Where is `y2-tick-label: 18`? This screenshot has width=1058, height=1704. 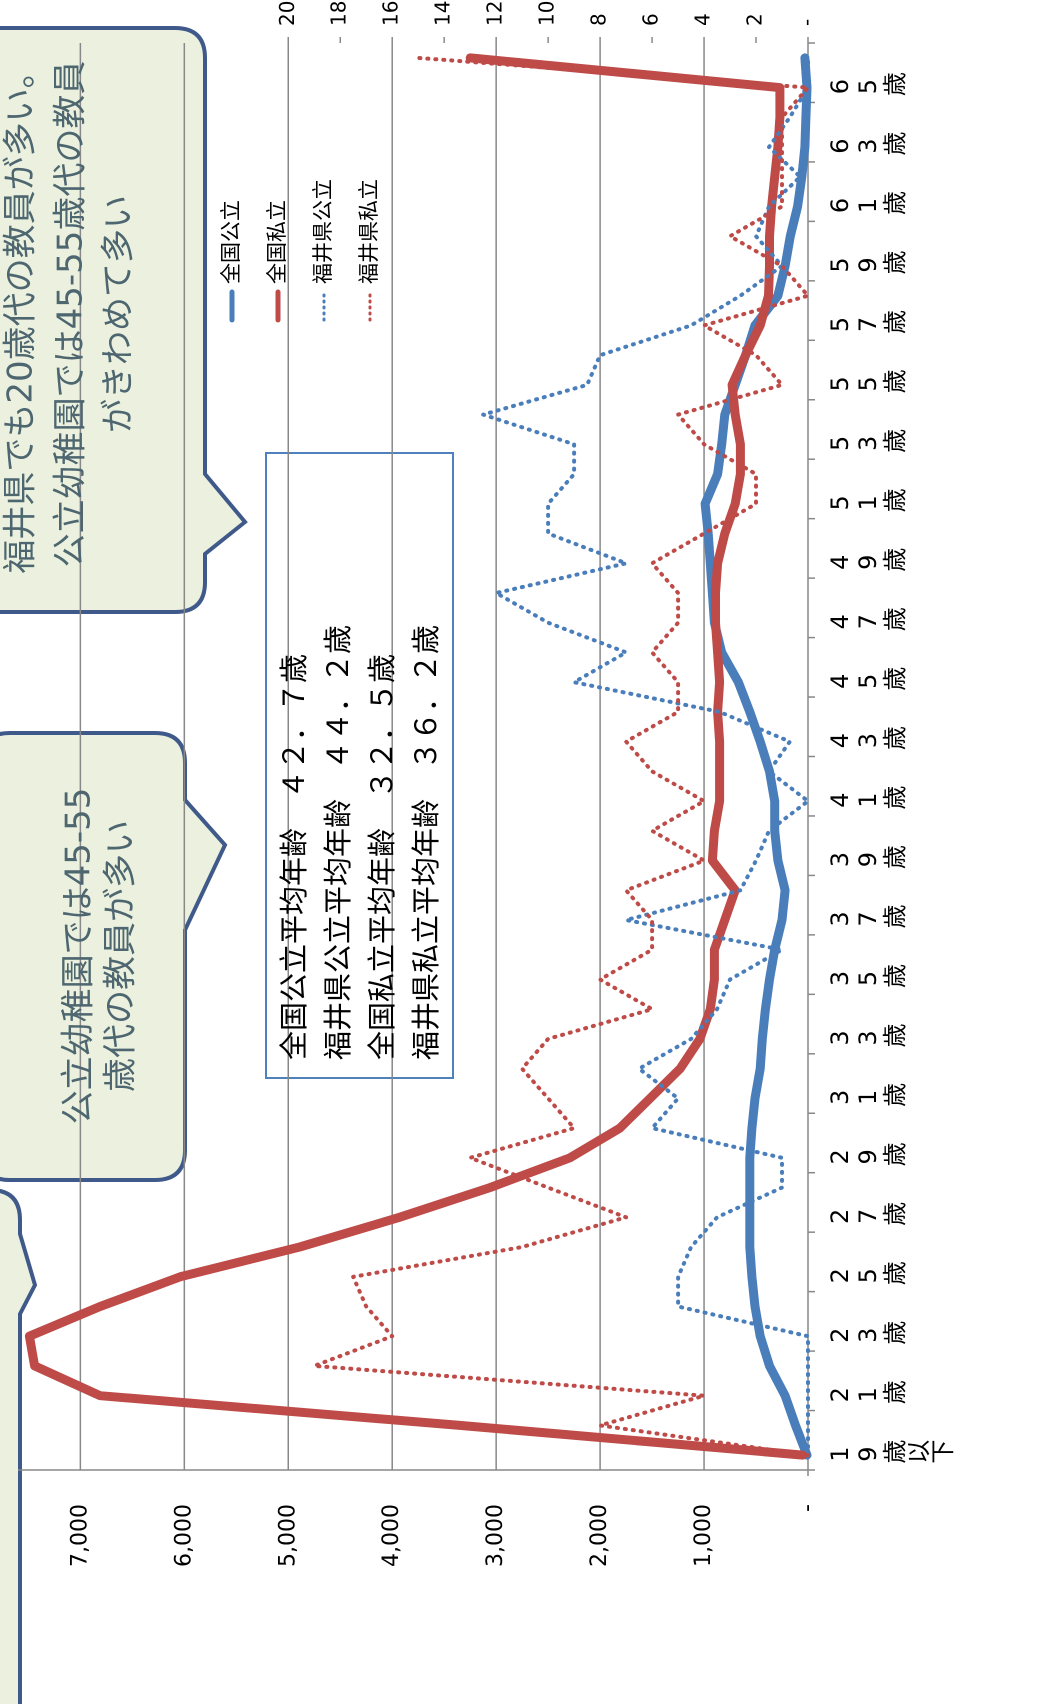 y2-tick-label: 18 is located at coordinates (339, 13).